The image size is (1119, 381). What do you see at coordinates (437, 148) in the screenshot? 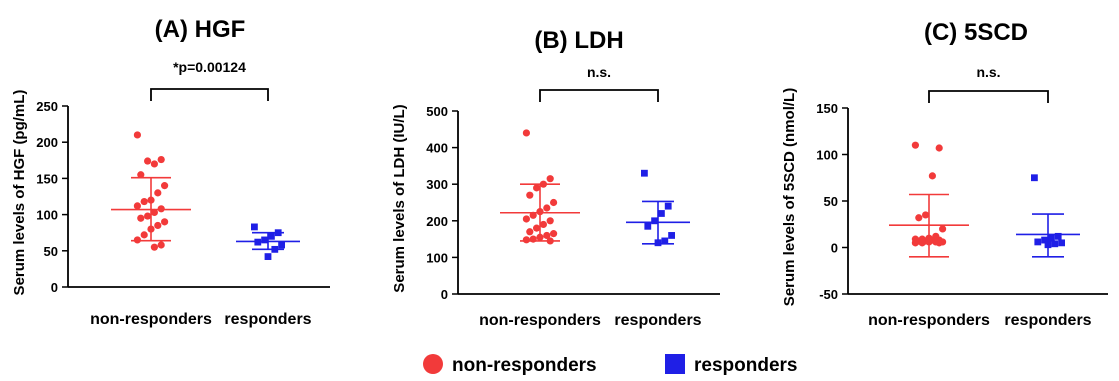
I see `y-tick-label: 400` at bounding box center [437, 148].